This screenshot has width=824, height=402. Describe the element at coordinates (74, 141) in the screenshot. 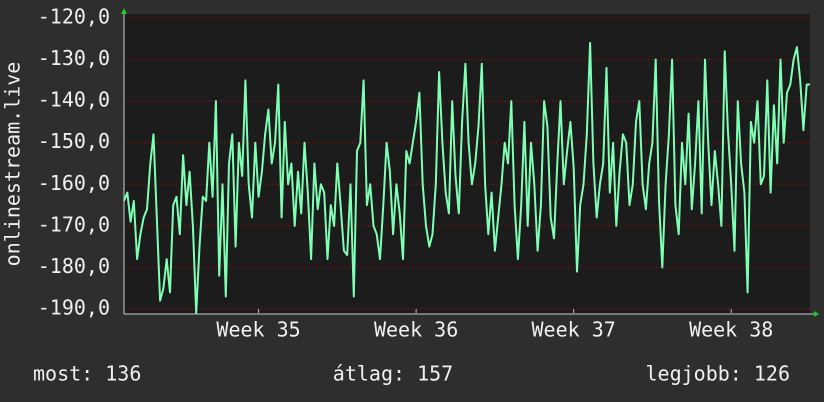

I see `y-tick-label: -150,0` at that location.